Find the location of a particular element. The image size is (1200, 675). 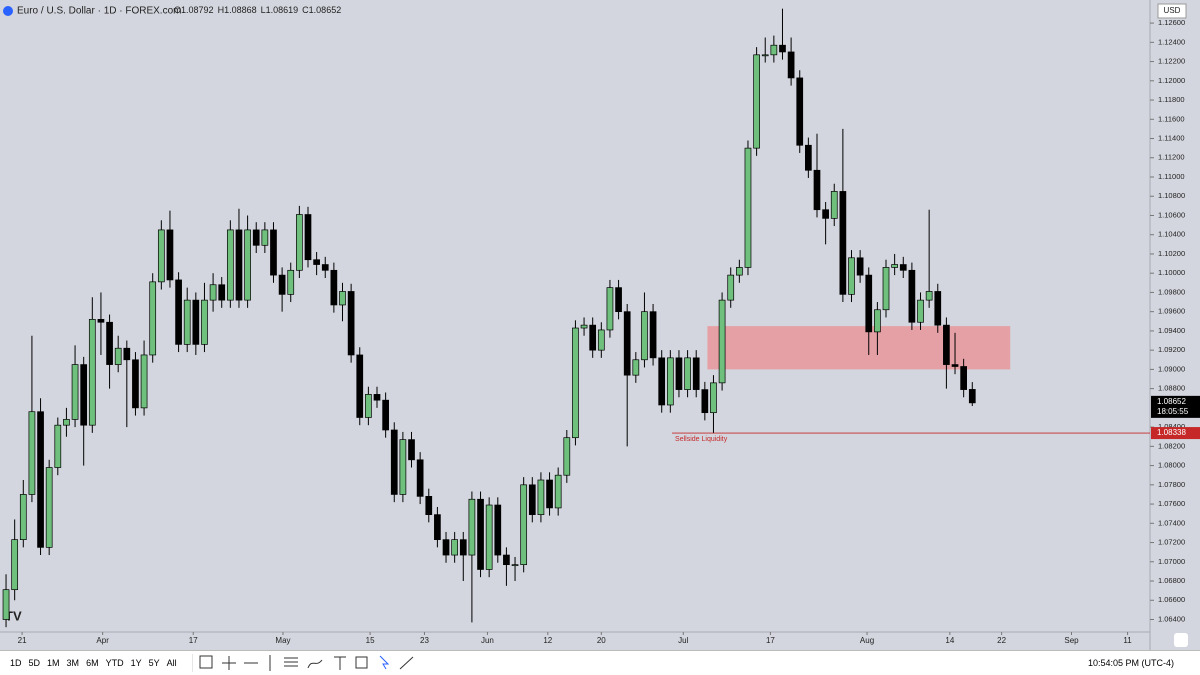

y-tick-label: 1.11200 is located at coordinates (1171, 157).